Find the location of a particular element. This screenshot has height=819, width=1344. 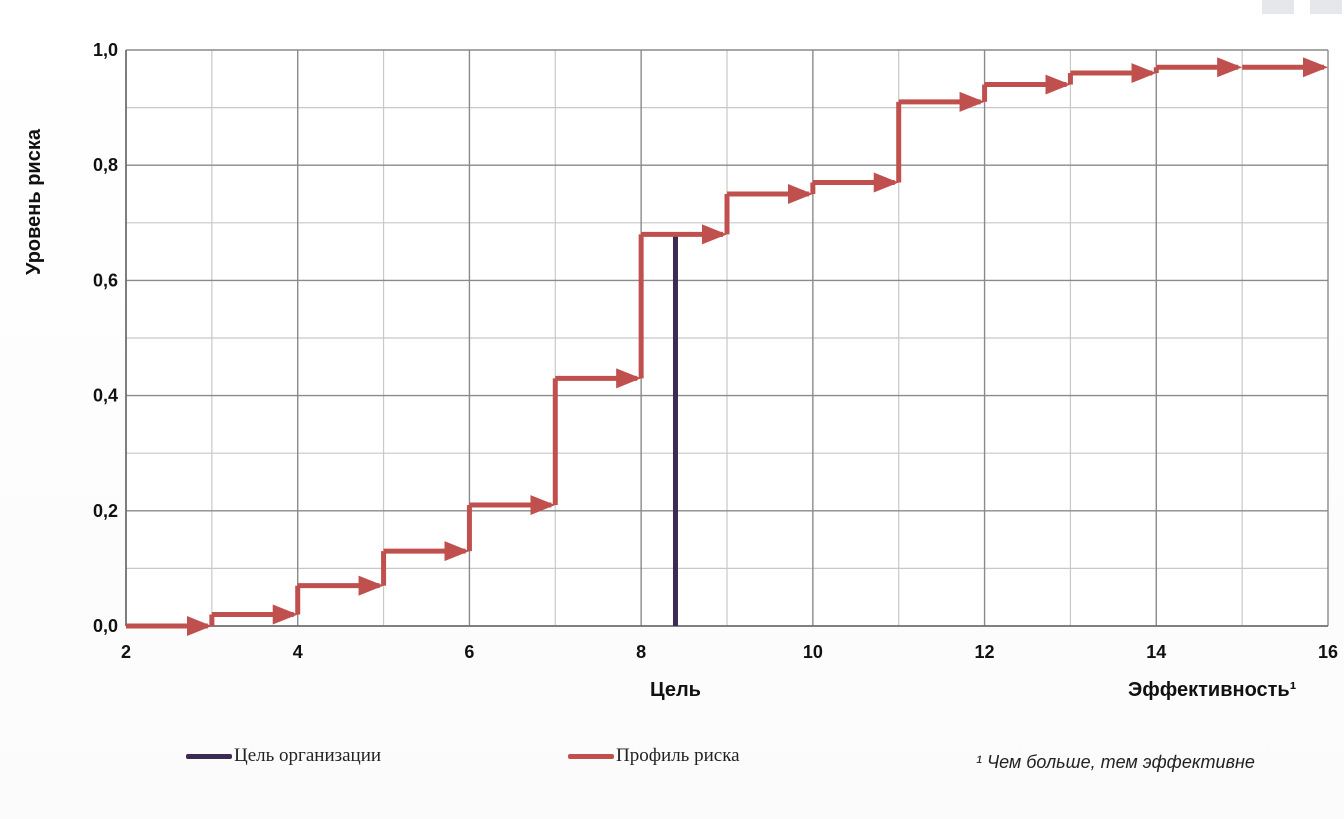

y-axis-label: Уровень риска is located at coordinates (34, 201).